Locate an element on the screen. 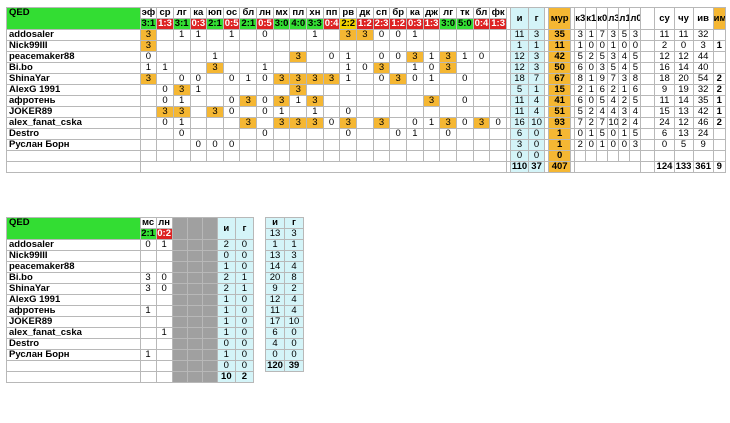  player-name: addosaler is located at coordinates (73, 35).